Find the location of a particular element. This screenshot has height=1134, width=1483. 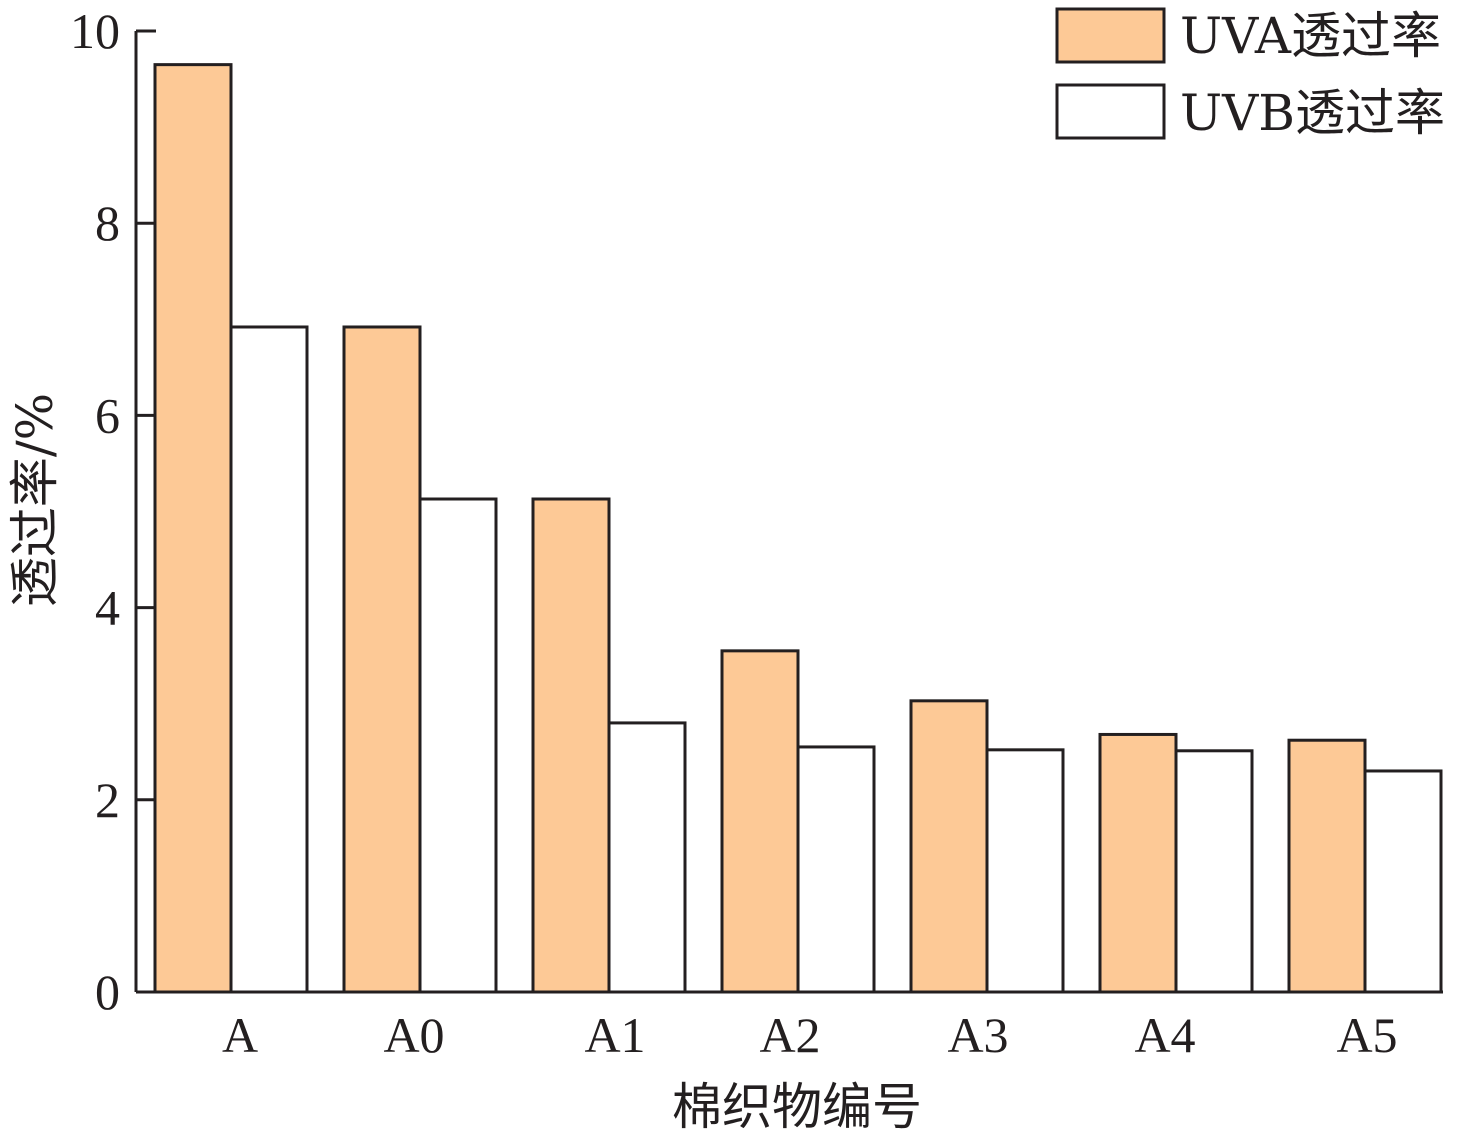

x-tick-label-a4: A4 is located at coordinates (1164, 1035).